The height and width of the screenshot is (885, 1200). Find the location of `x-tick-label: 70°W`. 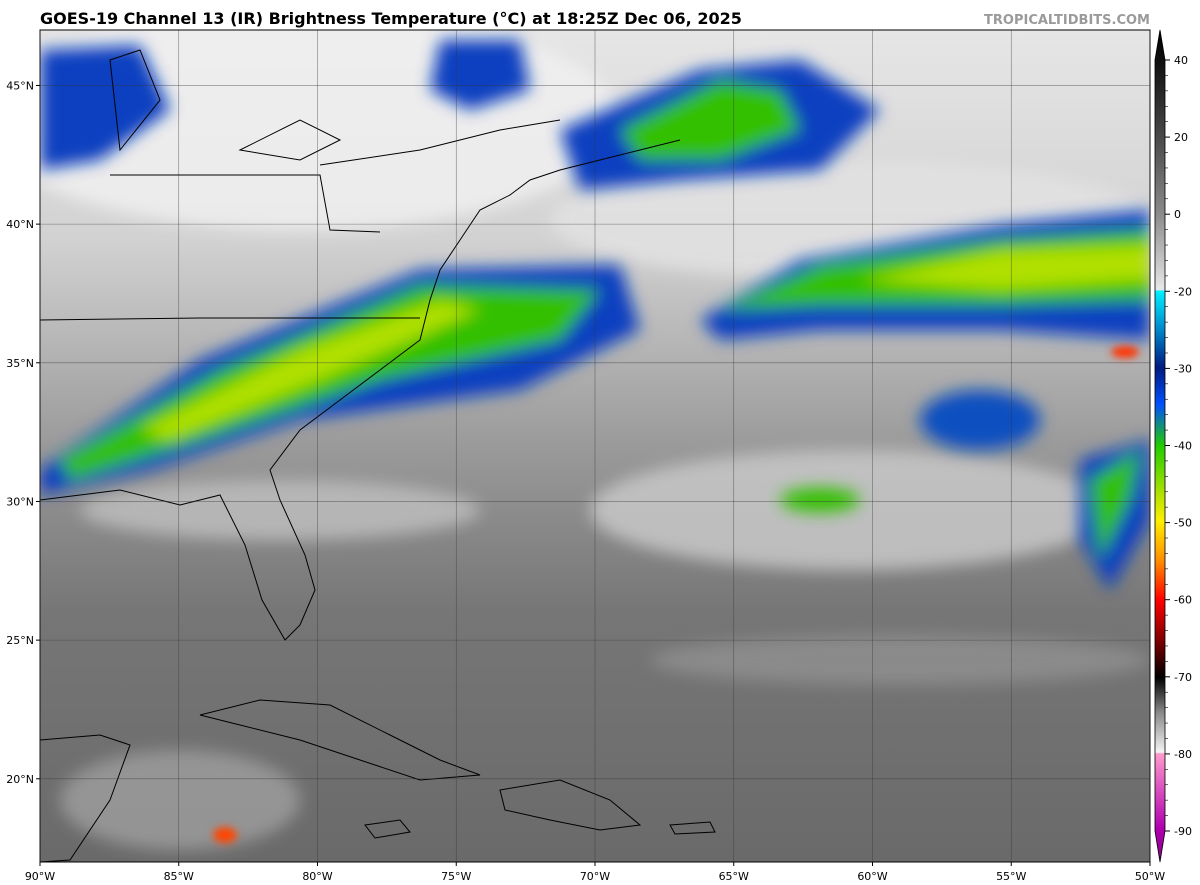

x-tick-label: 70°W is located at coordinates (595, 876).